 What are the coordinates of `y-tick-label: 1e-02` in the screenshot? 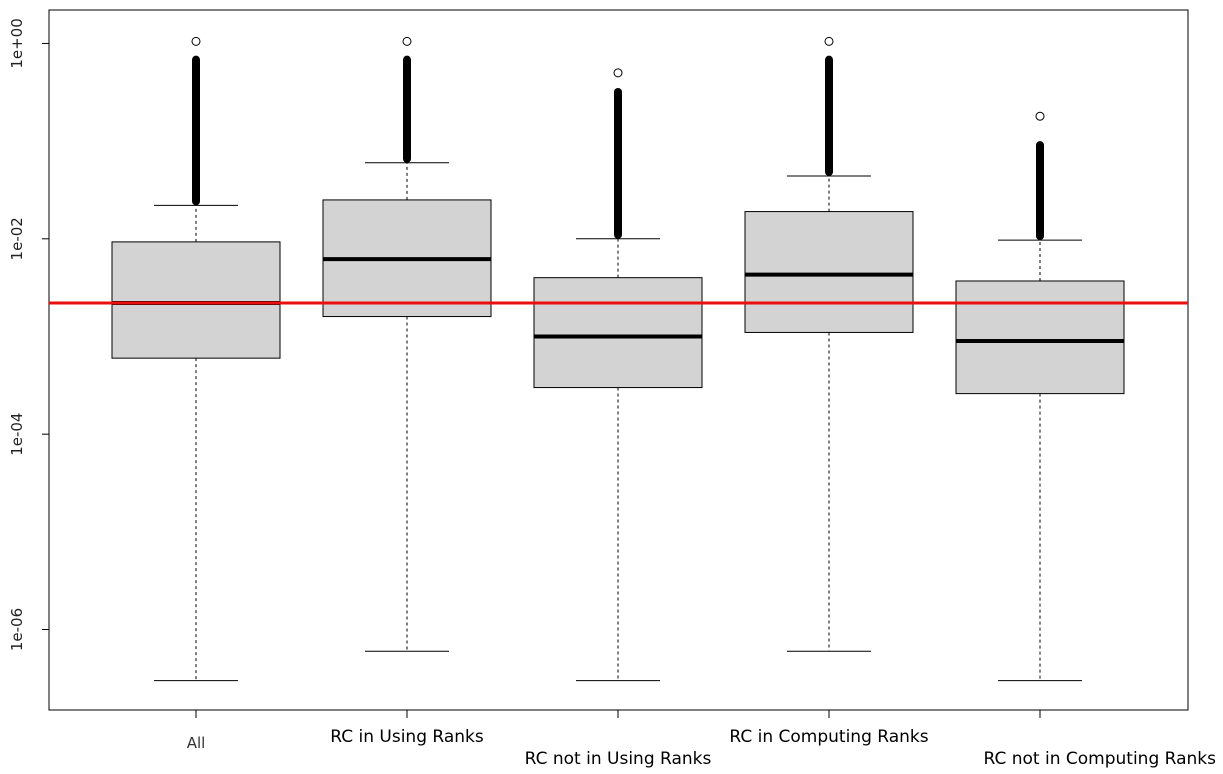 It's located at (17, 238).